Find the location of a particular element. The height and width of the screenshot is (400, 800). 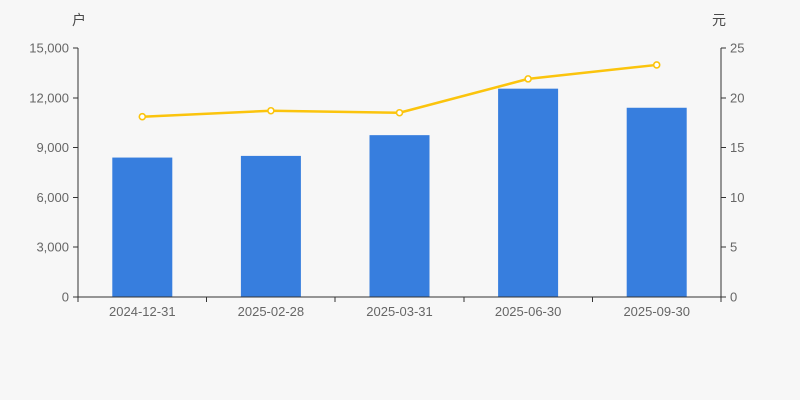

y-axis-right-tick-label: 10 is located at coordinates (737, 197).